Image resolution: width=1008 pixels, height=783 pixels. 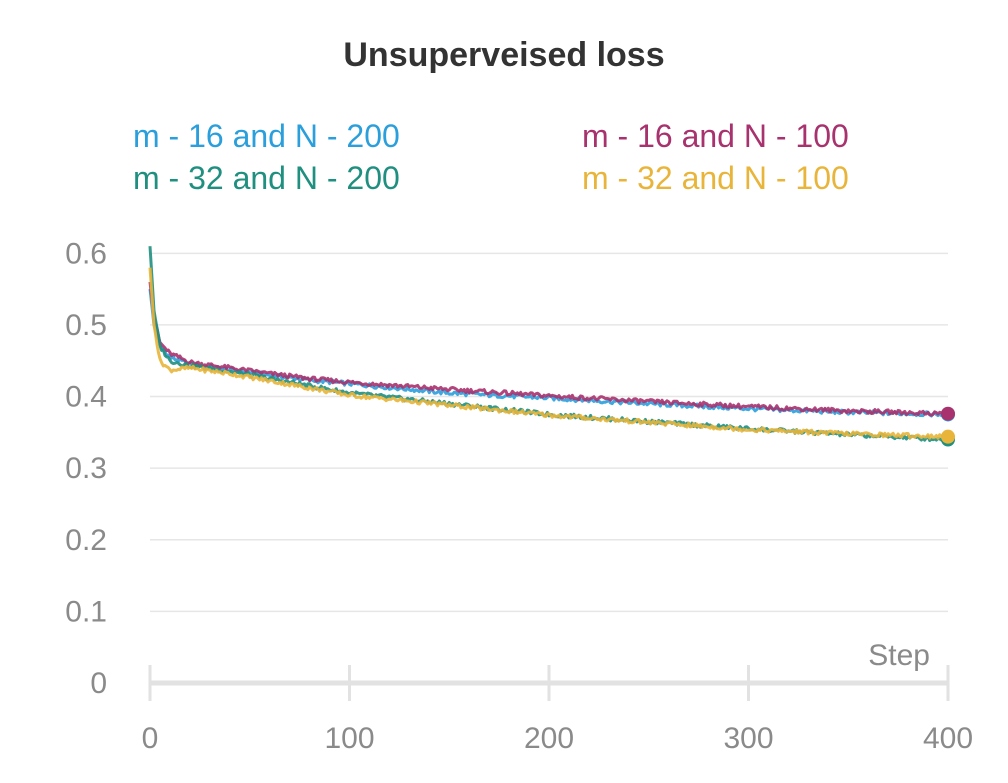 What do you see at coordinates (86, 397) in the screenshot?
I see `y-tick-label: 0.4` at bounding box center [86, 397].